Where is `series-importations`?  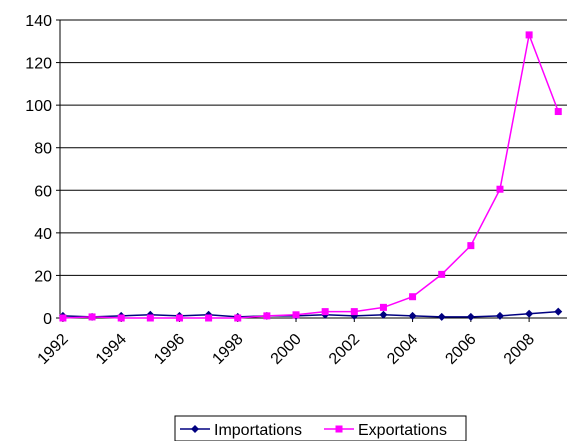 series-importations is located at coordinates (310, 314).